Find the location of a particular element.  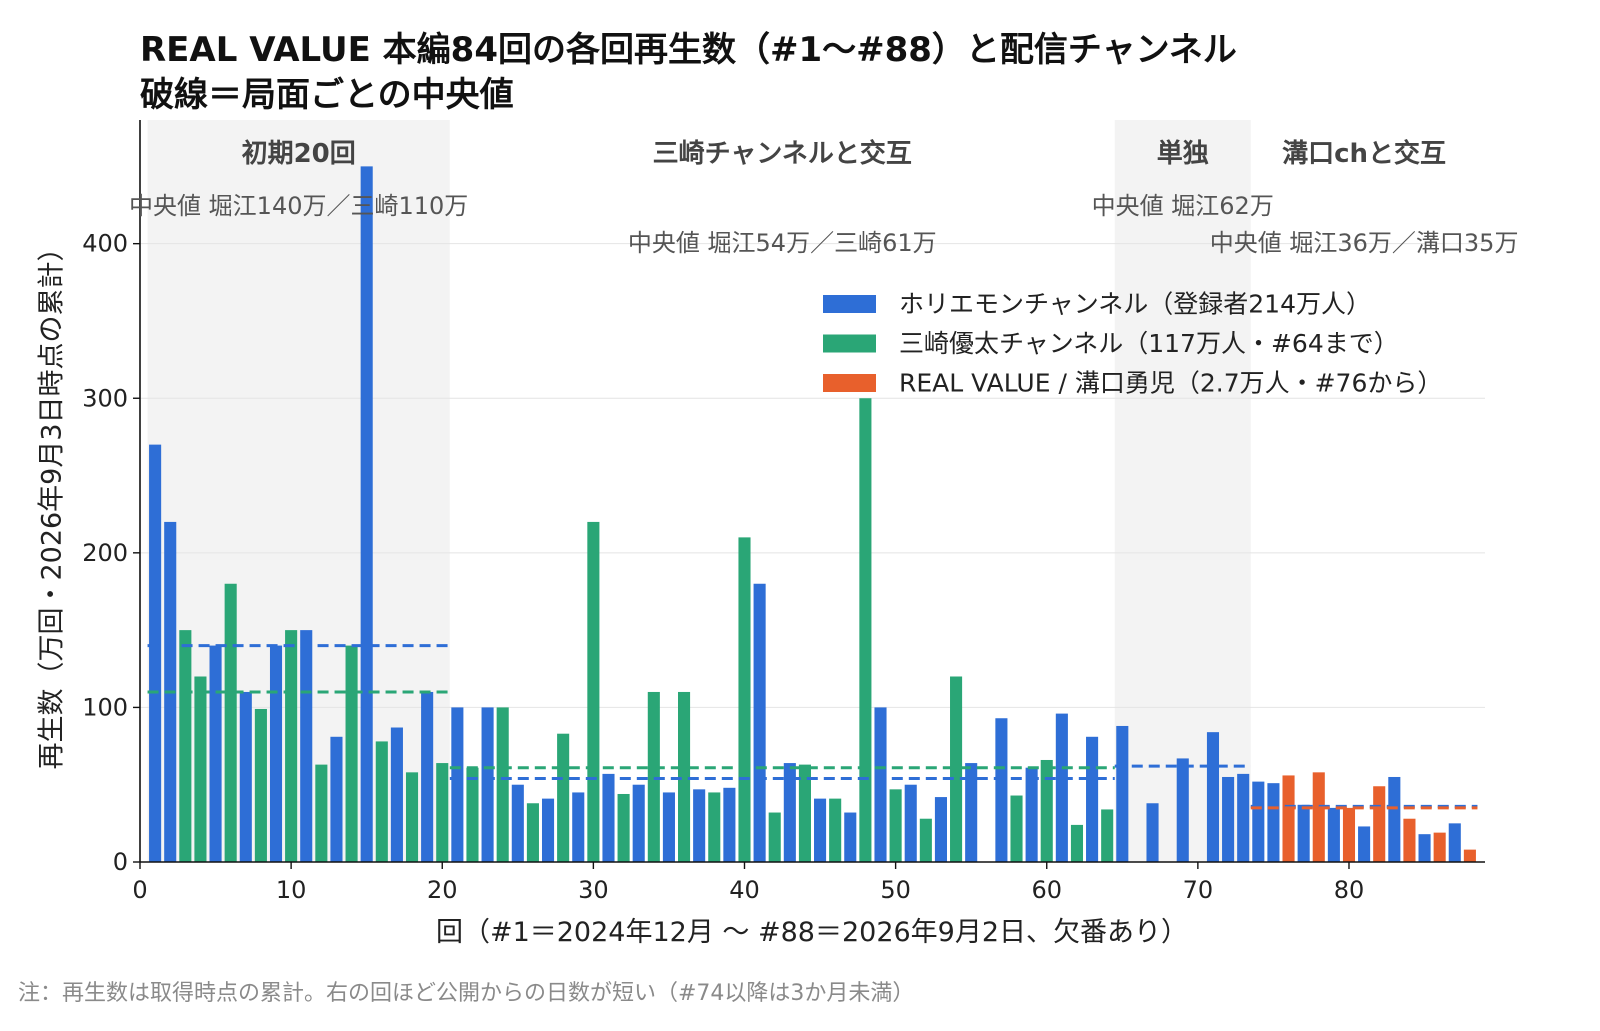

phase-median-label: 中央値 堀江54万／三崎61万 is located at coordinates (782, 243).